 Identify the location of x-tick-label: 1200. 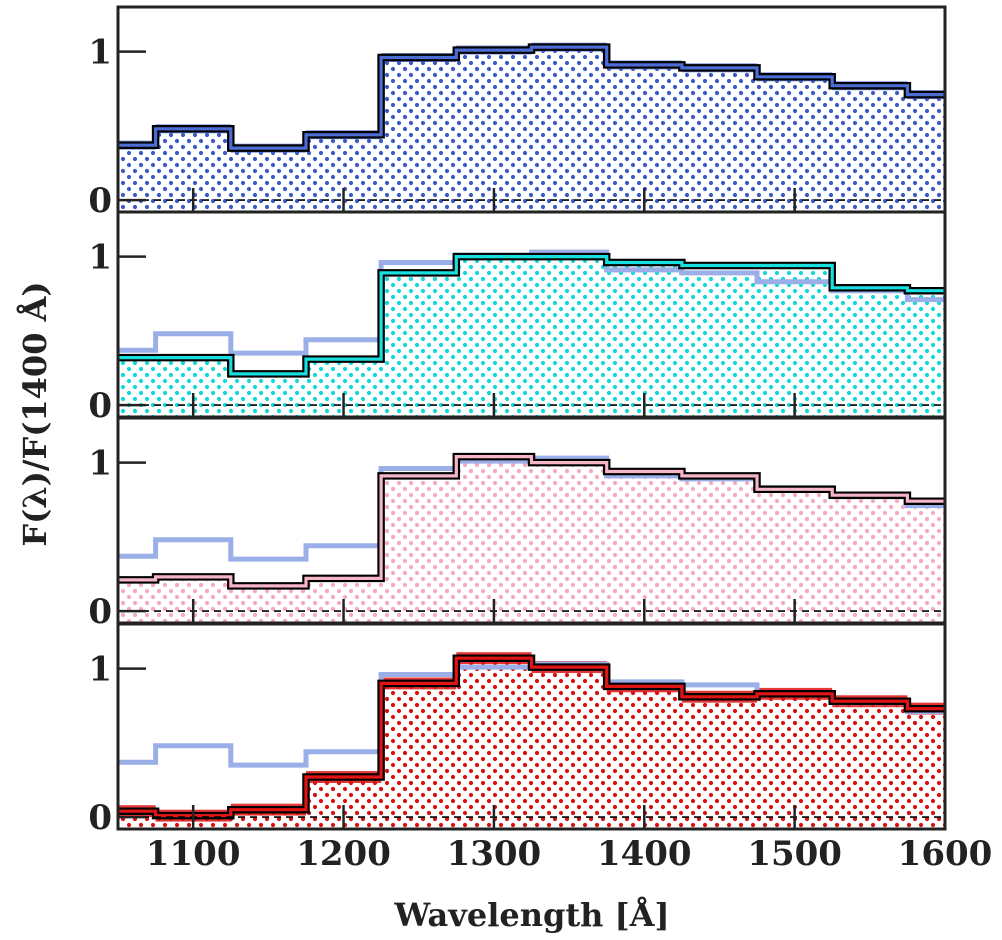
(343, 854).